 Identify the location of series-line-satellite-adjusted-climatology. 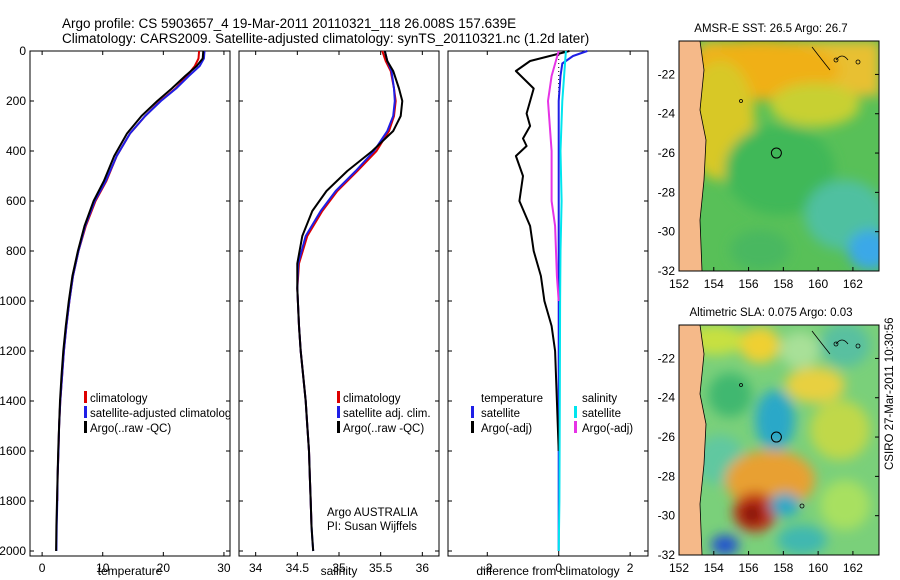
(130, 301).